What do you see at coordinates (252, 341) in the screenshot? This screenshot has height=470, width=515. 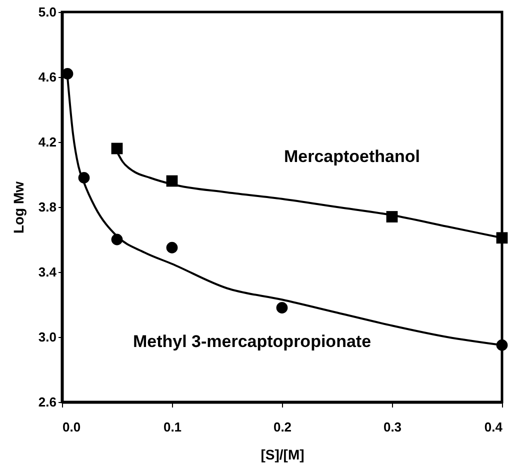 I see `text: Methyl 3-mercaptopropionate` at bounding box center [252, 341].